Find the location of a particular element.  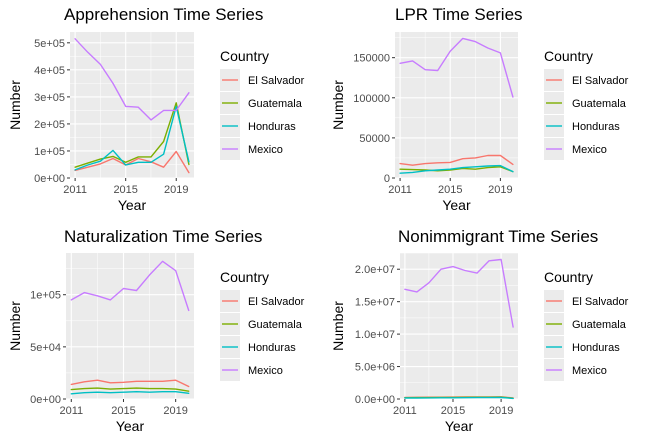

chart-title: Apprehension Time Series is located at coordinates (163, 14).